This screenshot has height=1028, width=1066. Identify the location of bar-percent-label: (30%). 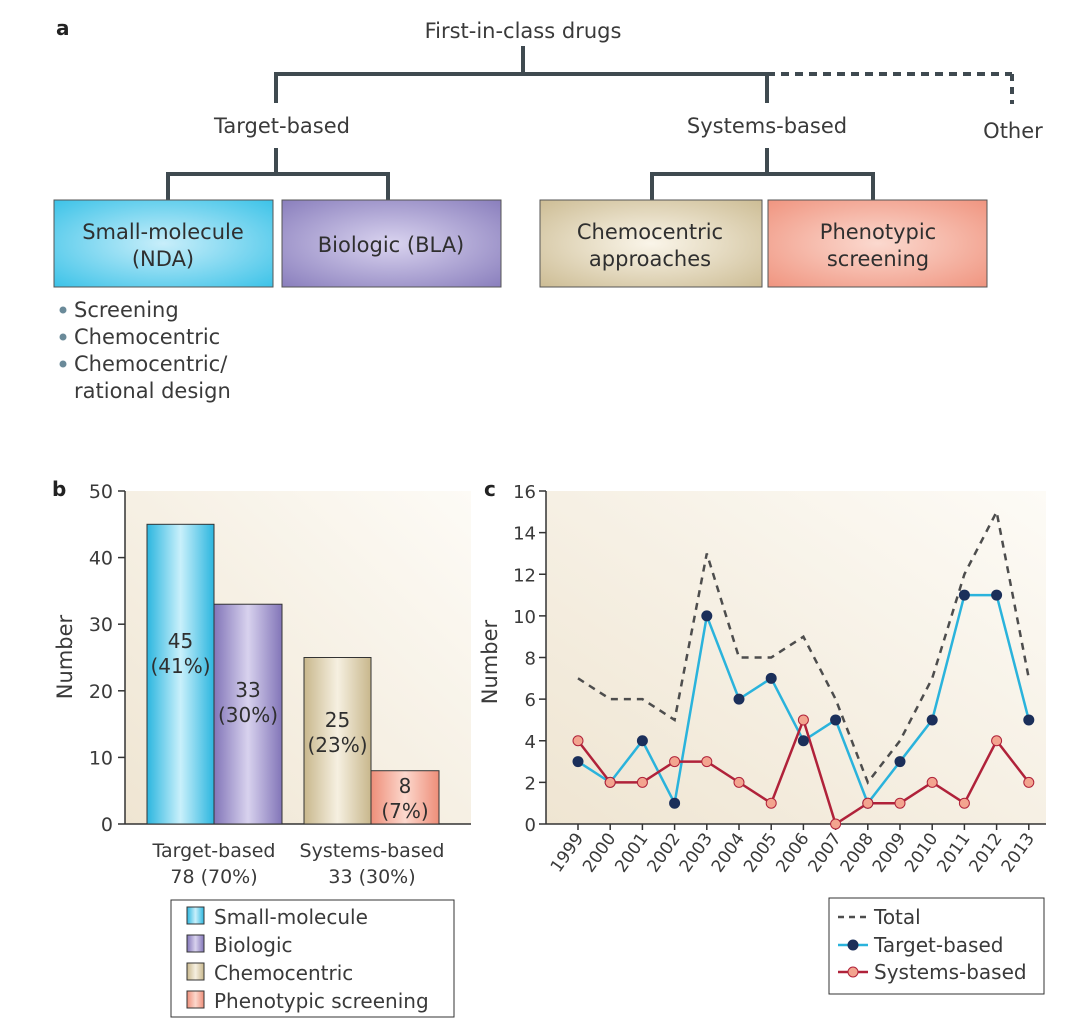
(248, 715).